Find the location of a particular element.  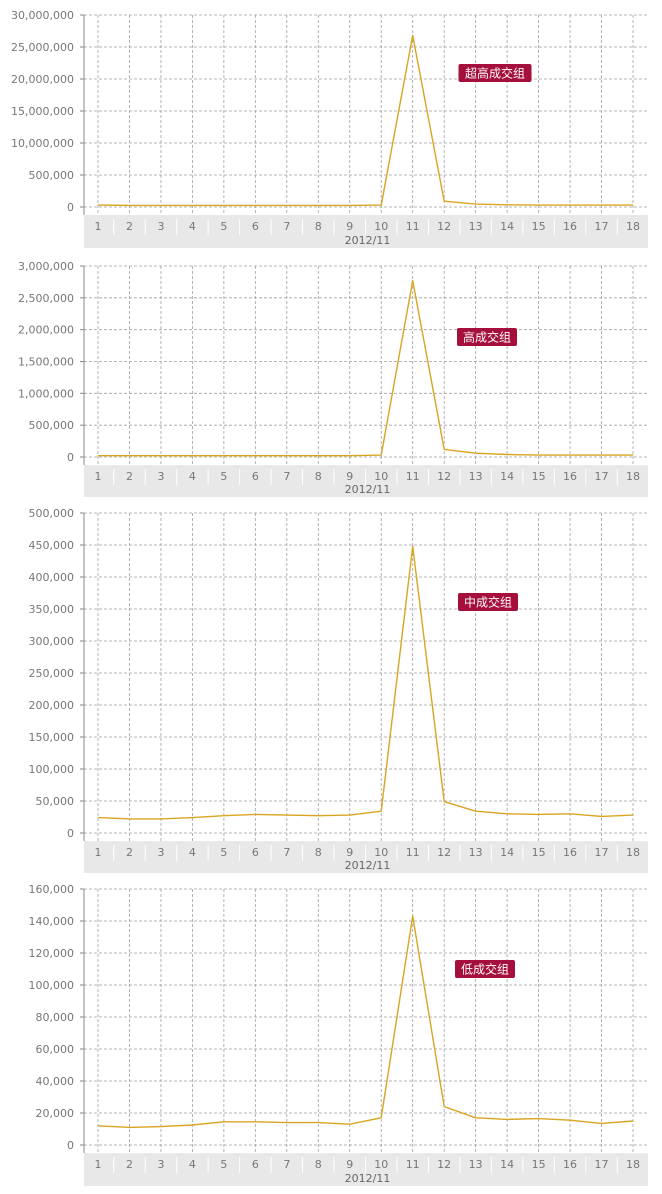

y-tick-label: 25,000,000 is located at coordinates (42, 47).